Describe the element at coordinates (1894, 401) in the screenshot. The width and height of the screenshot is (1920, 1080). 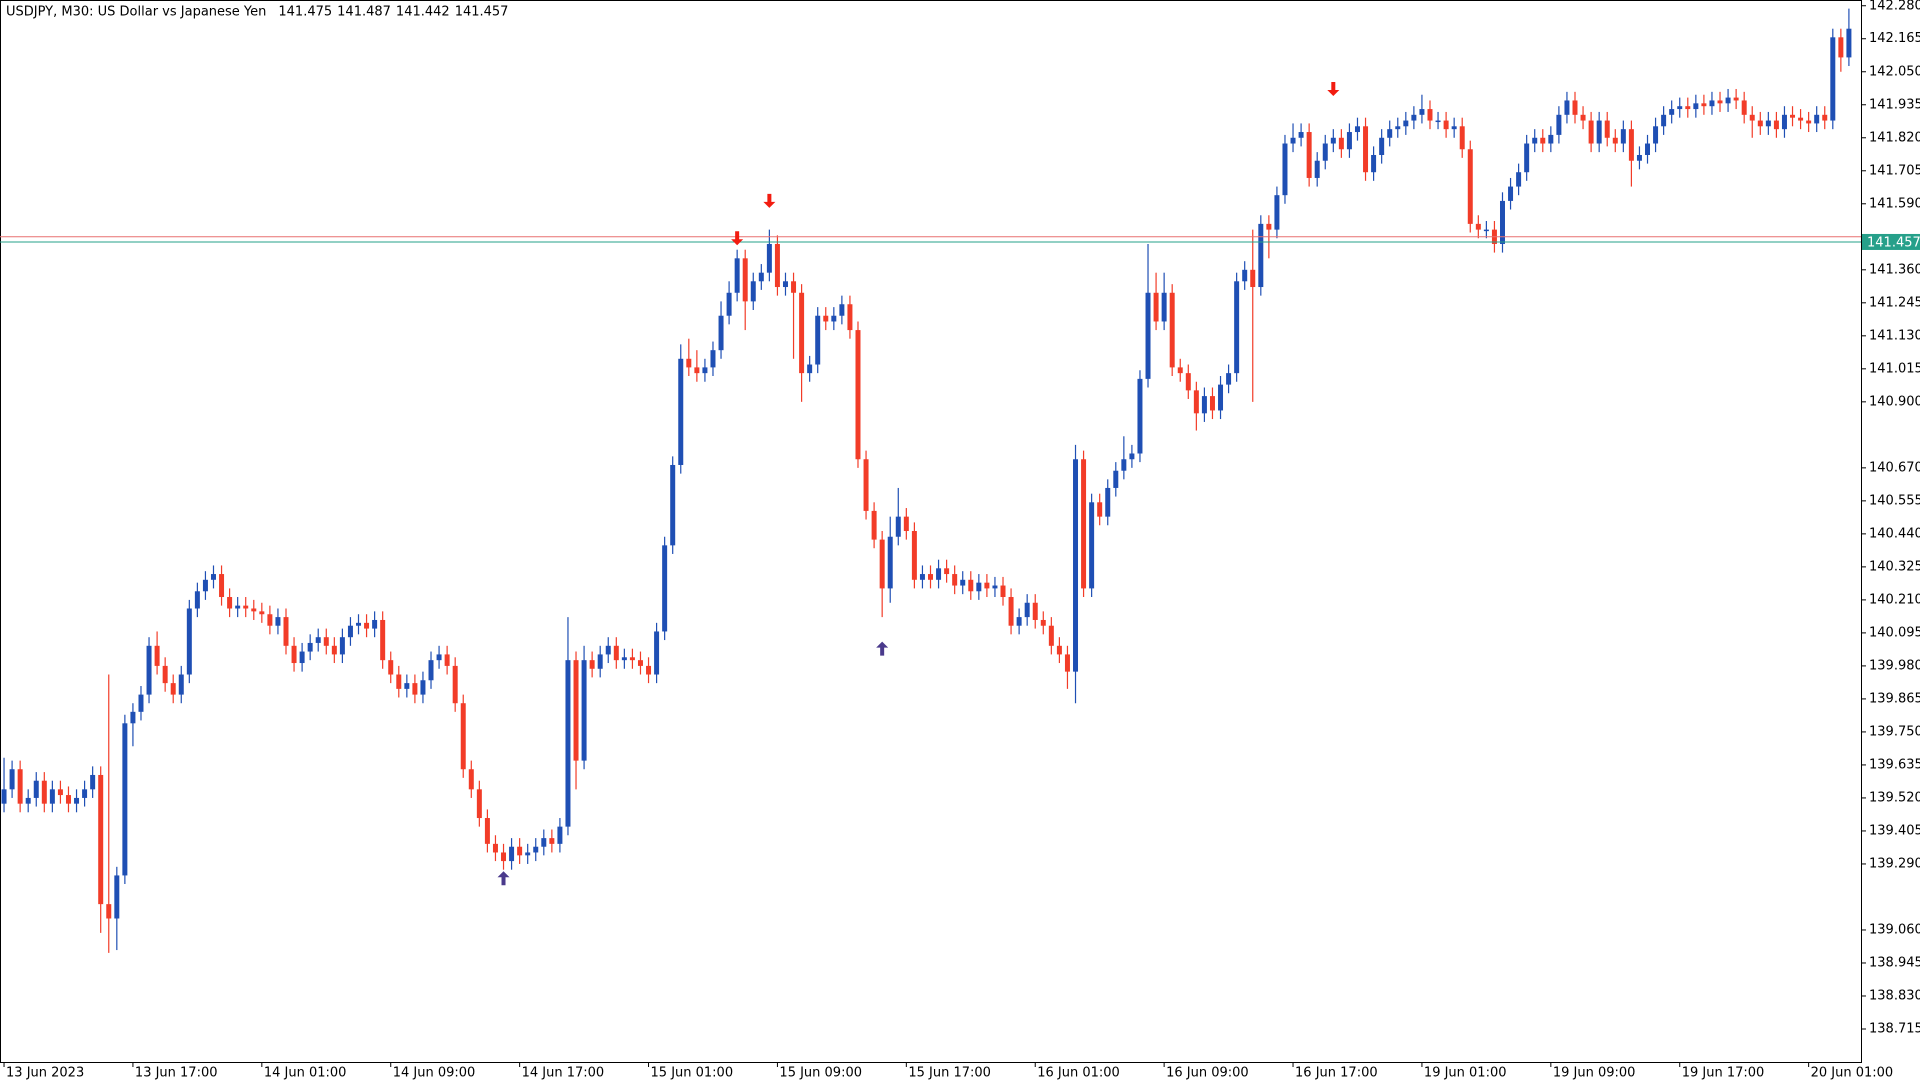
I see `y-tick-label: 140.900` at that location.